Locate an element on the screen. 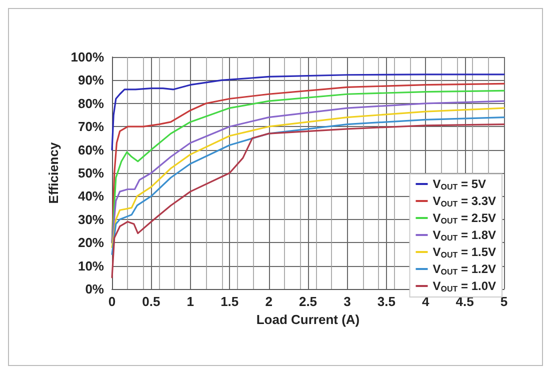 The width and height of the screenshot is (551, 374). x-tick-label: 3 is located at coordinates (347, 301).